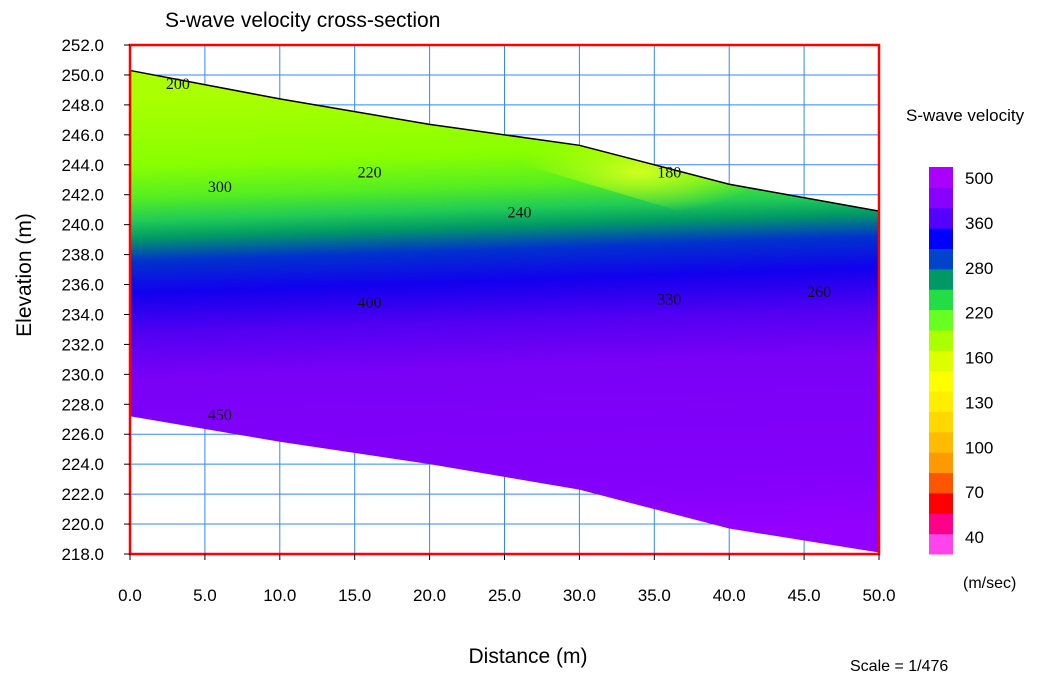 The width and height of the screenshot is (1064, 675). Describe the element at coordinates (82, 434) in the screenshot. I see `y-tick-label: 226.0` at that location.